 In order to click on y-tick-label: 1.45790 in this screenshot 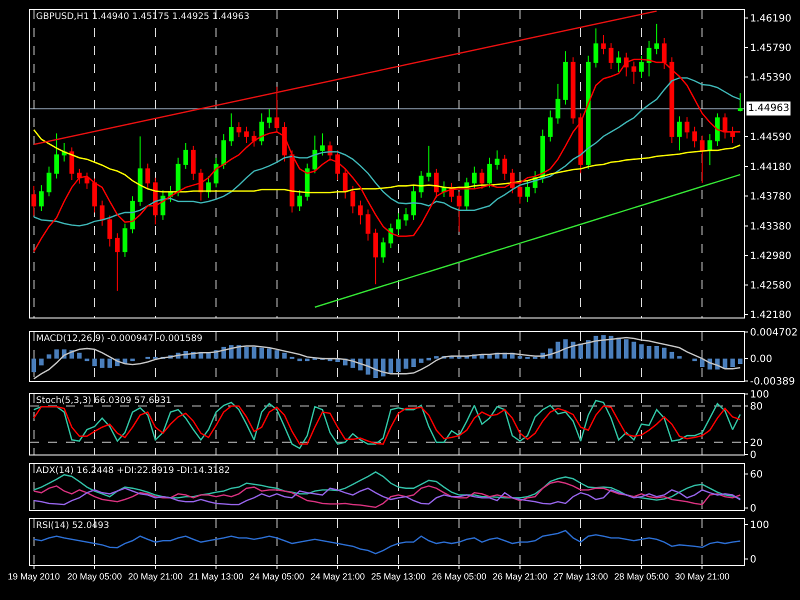, I will do `click(771, 48)`.